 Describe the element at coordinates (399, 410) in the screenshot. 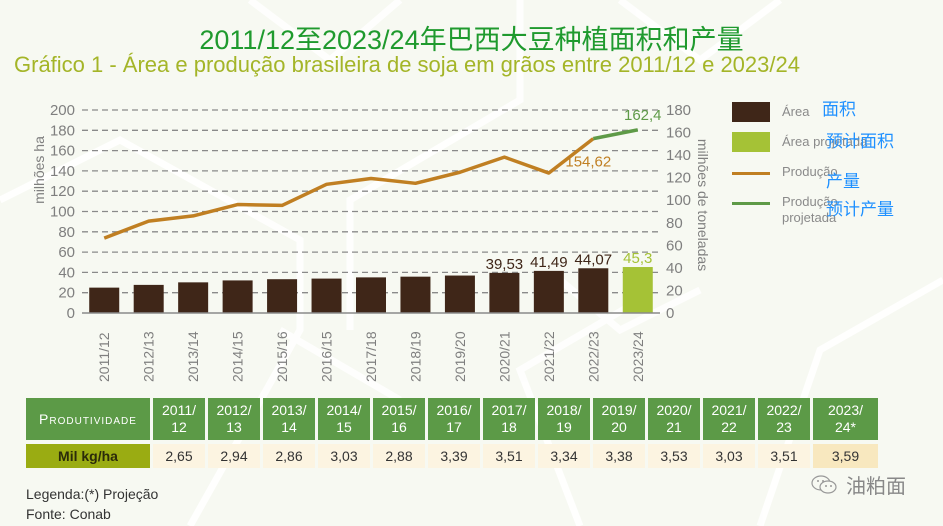

I see `header-year-top: 2015/` at that location.